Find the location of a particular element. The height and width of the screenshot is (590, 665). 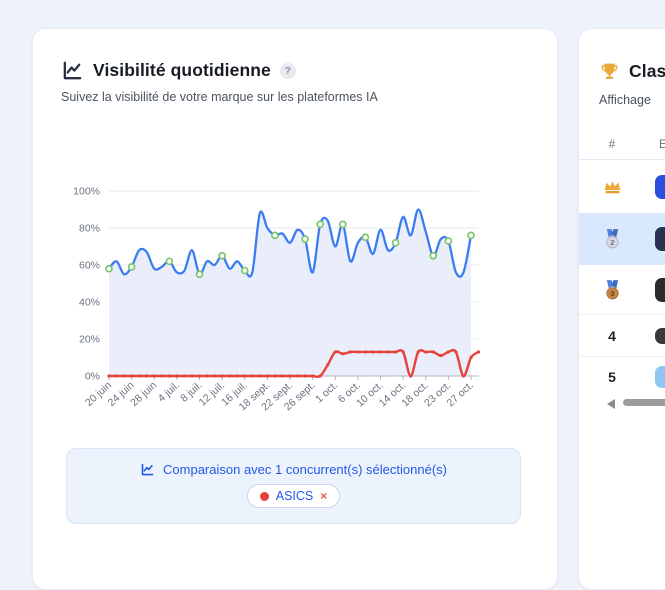

ranking-card-header: Classement is located at coordinates (632, 71).